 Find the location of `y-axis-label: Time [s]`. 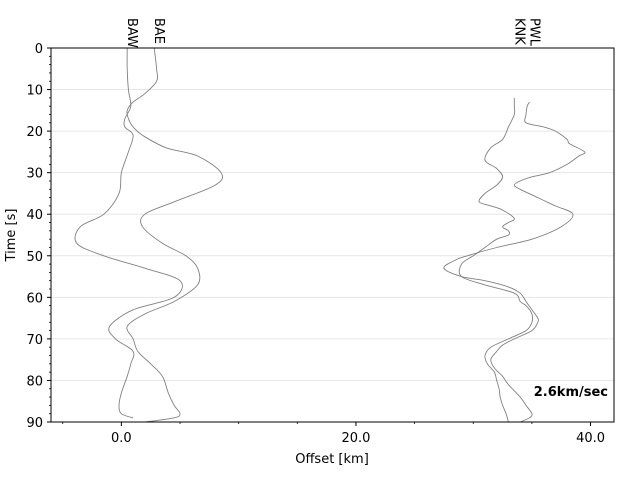

y-axis-label: Time [s] is located at coordinates (11, 236).